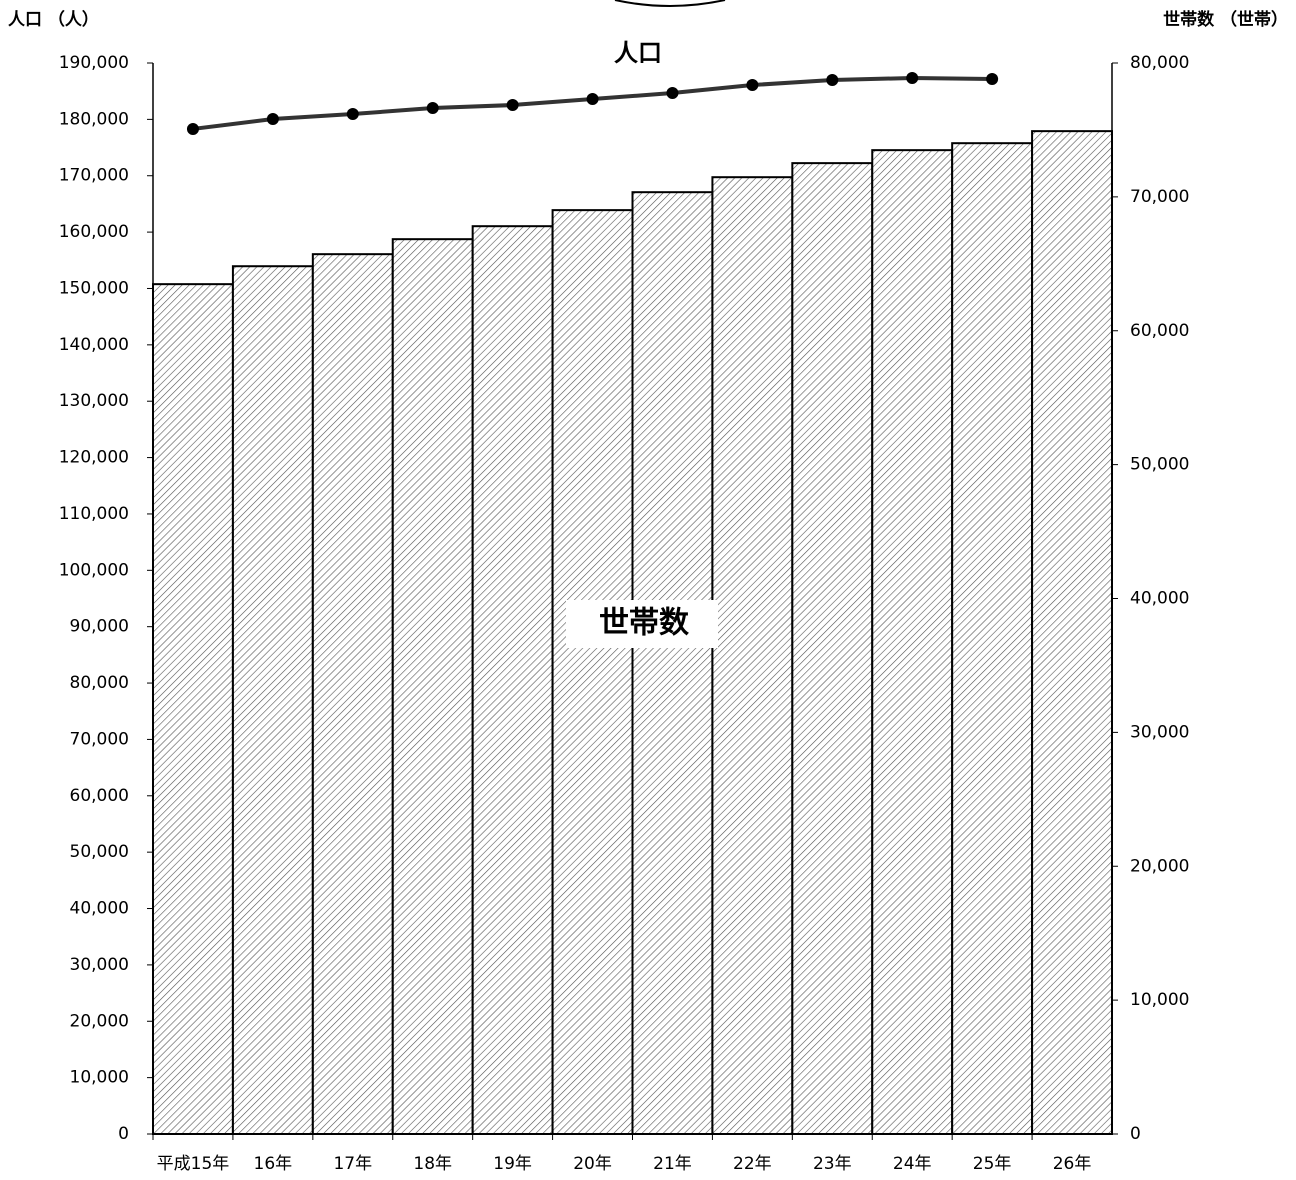  Describe the element at coordinates (99, 739) in the screenshot. I see `y-tick-label: 70,000` at that location.